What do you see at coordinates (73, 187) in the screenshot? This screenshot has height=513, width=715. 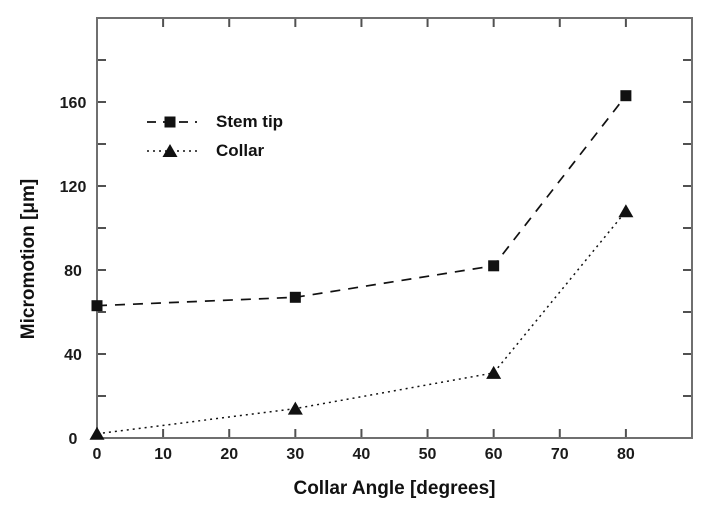 I see `y-tick-label: 120` at bounding box center [73, 187].